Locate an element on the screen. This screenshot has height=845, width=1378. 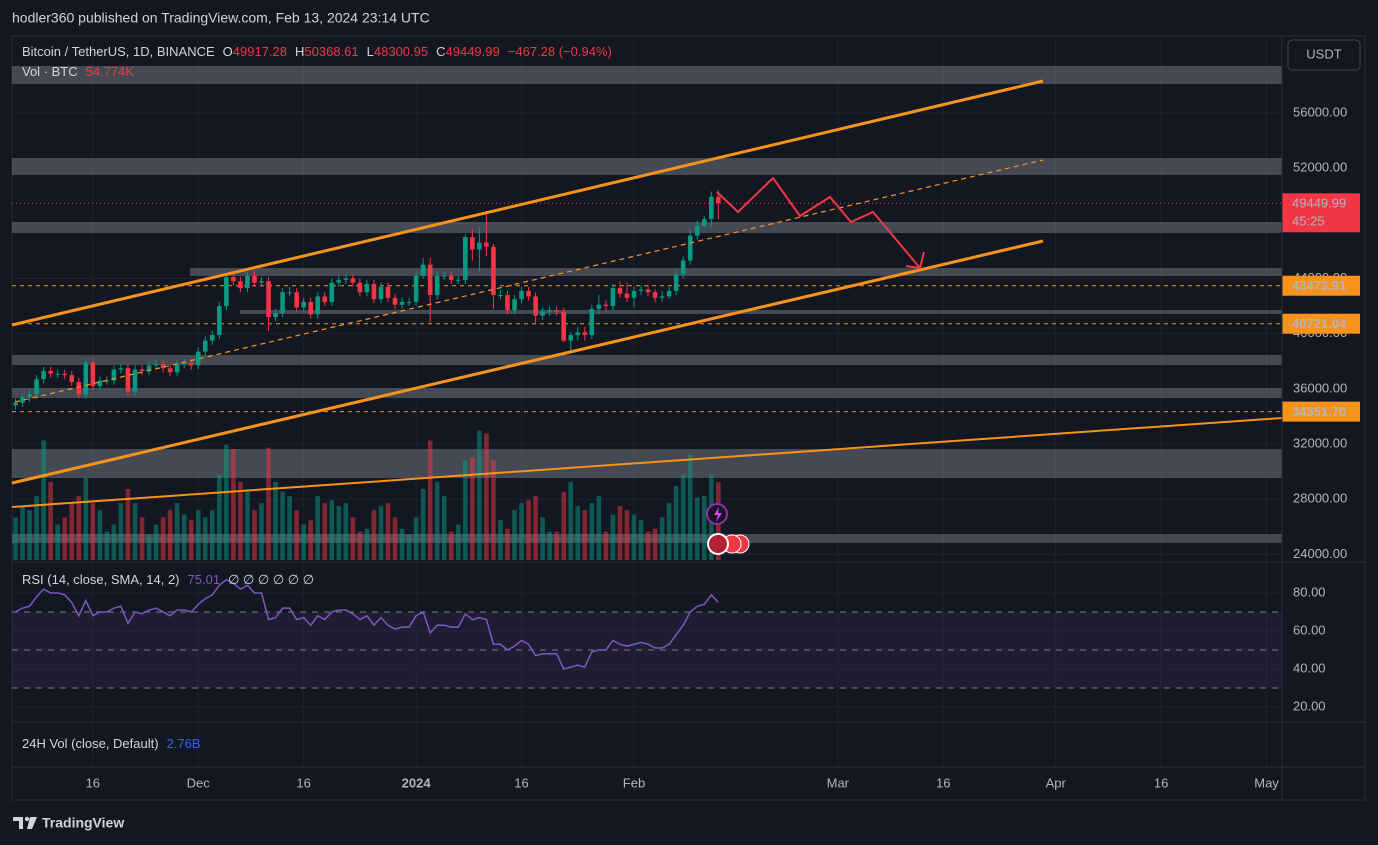
rsi-label: RSI (14, close, SMA, 14, 2) is located at coordinates (101, 579).